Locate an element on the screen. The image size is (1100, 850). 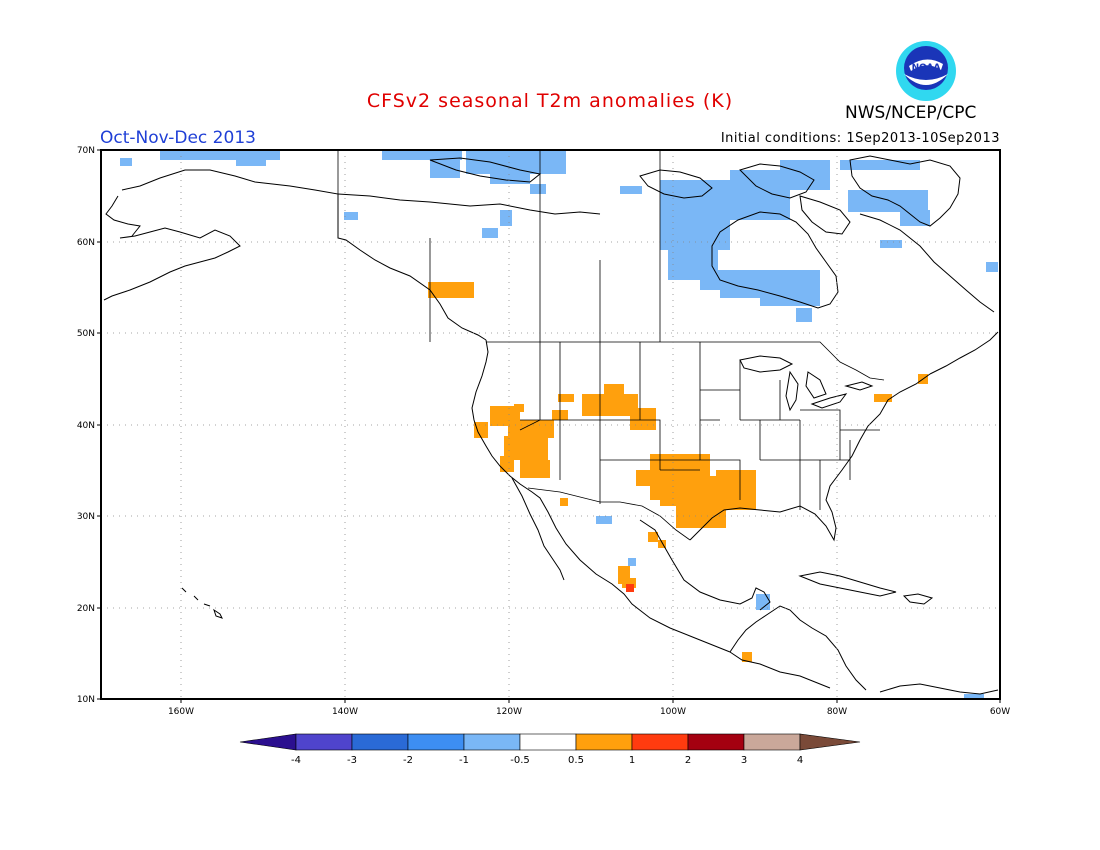
colorbar-label: -2 is located at coordinates (408, 760).